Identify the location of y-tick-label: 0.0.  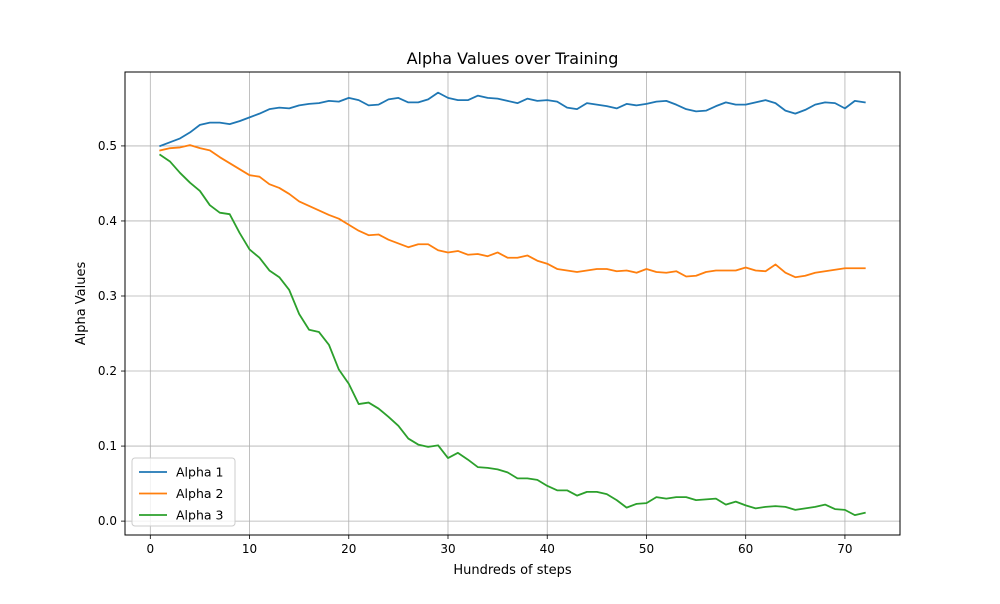
(107, 521).